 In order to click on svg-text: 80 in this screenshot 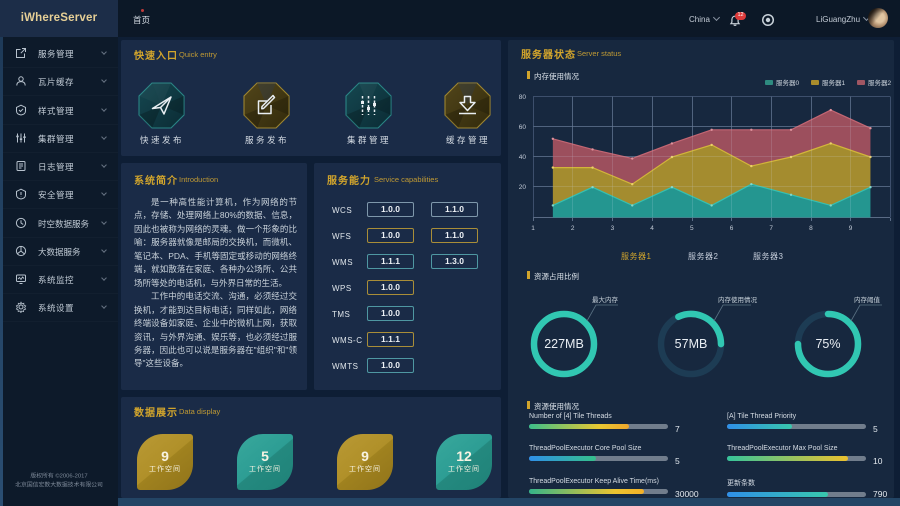, I will do `click(523, 97)`.